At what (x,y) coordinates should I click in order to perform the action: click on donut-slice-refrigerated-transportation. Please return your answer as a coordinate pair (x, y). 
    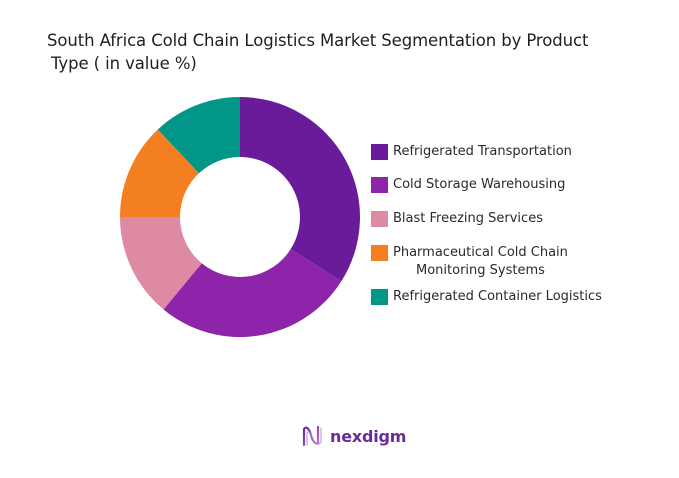
    Looking at the image, I should click on (300, 189).